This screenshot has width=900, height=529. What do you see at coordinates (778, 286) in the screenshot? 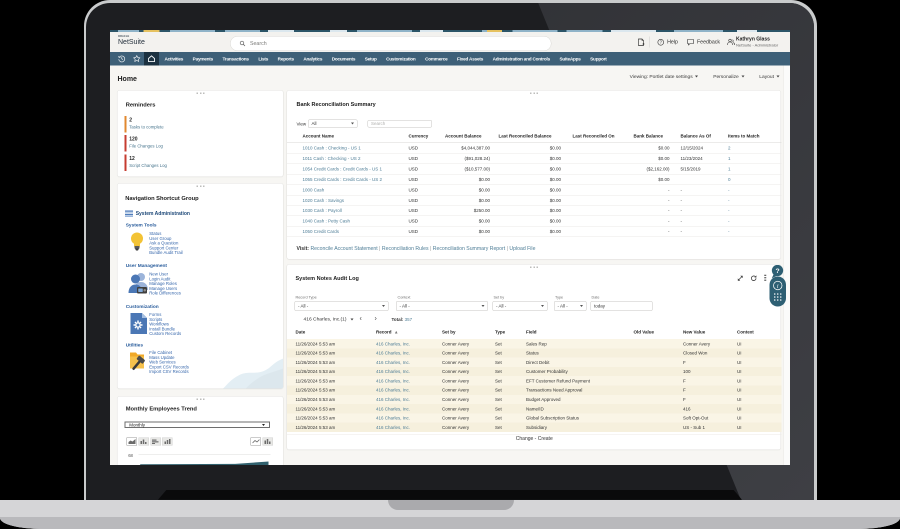
I see `svg-text: i` at bounding box center [778, 286].